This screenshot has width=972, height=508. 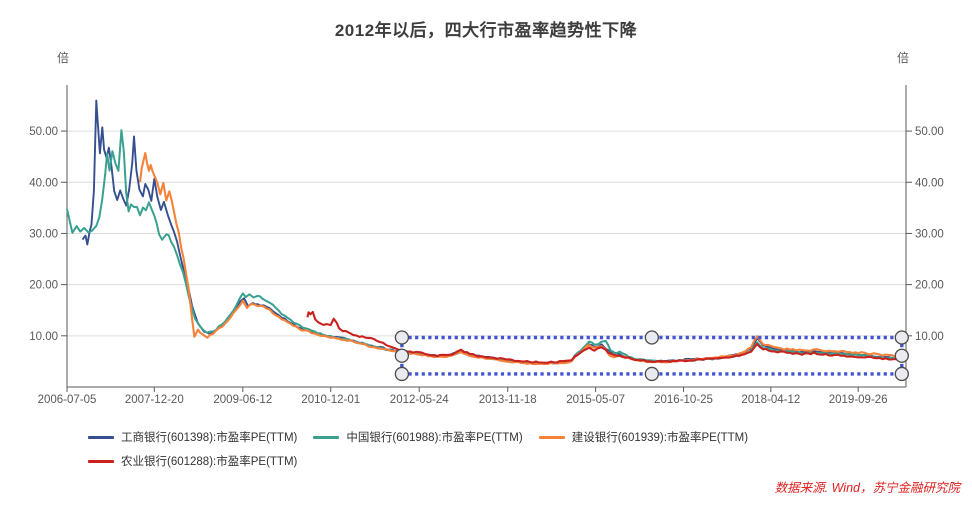 I want to click on y-axis-unit-left: 倍, so click(x=63, y=57).